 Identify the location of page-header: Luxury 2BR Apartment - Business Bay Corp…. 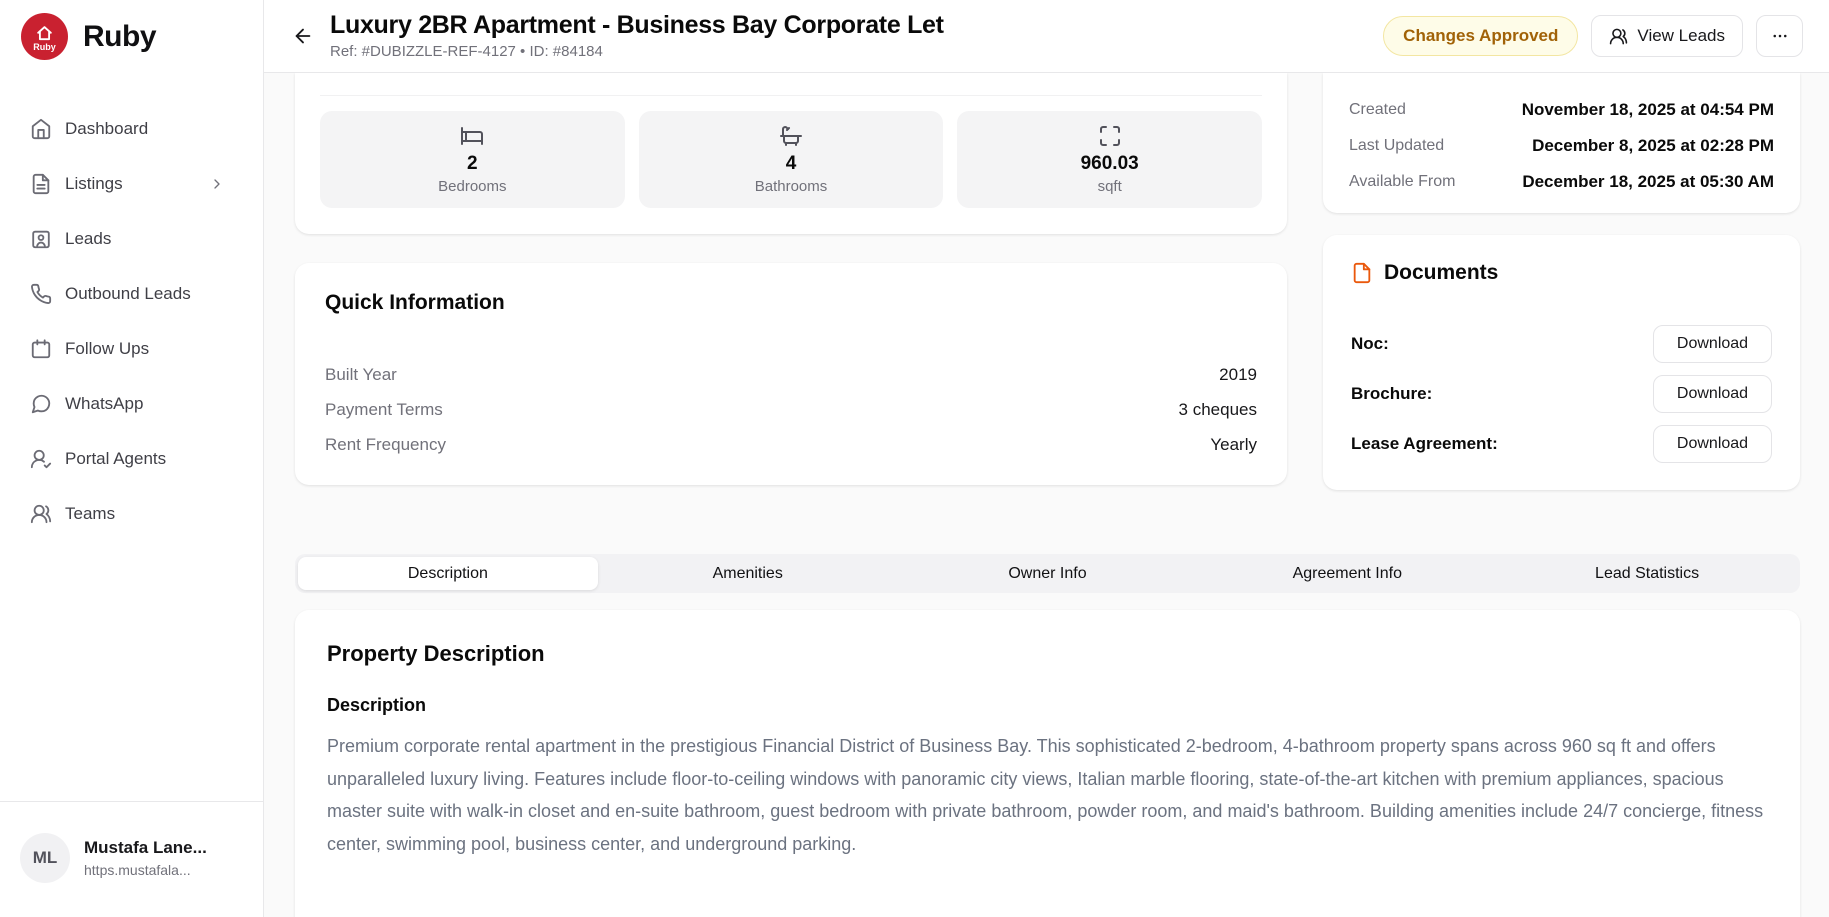
(1046, 36).